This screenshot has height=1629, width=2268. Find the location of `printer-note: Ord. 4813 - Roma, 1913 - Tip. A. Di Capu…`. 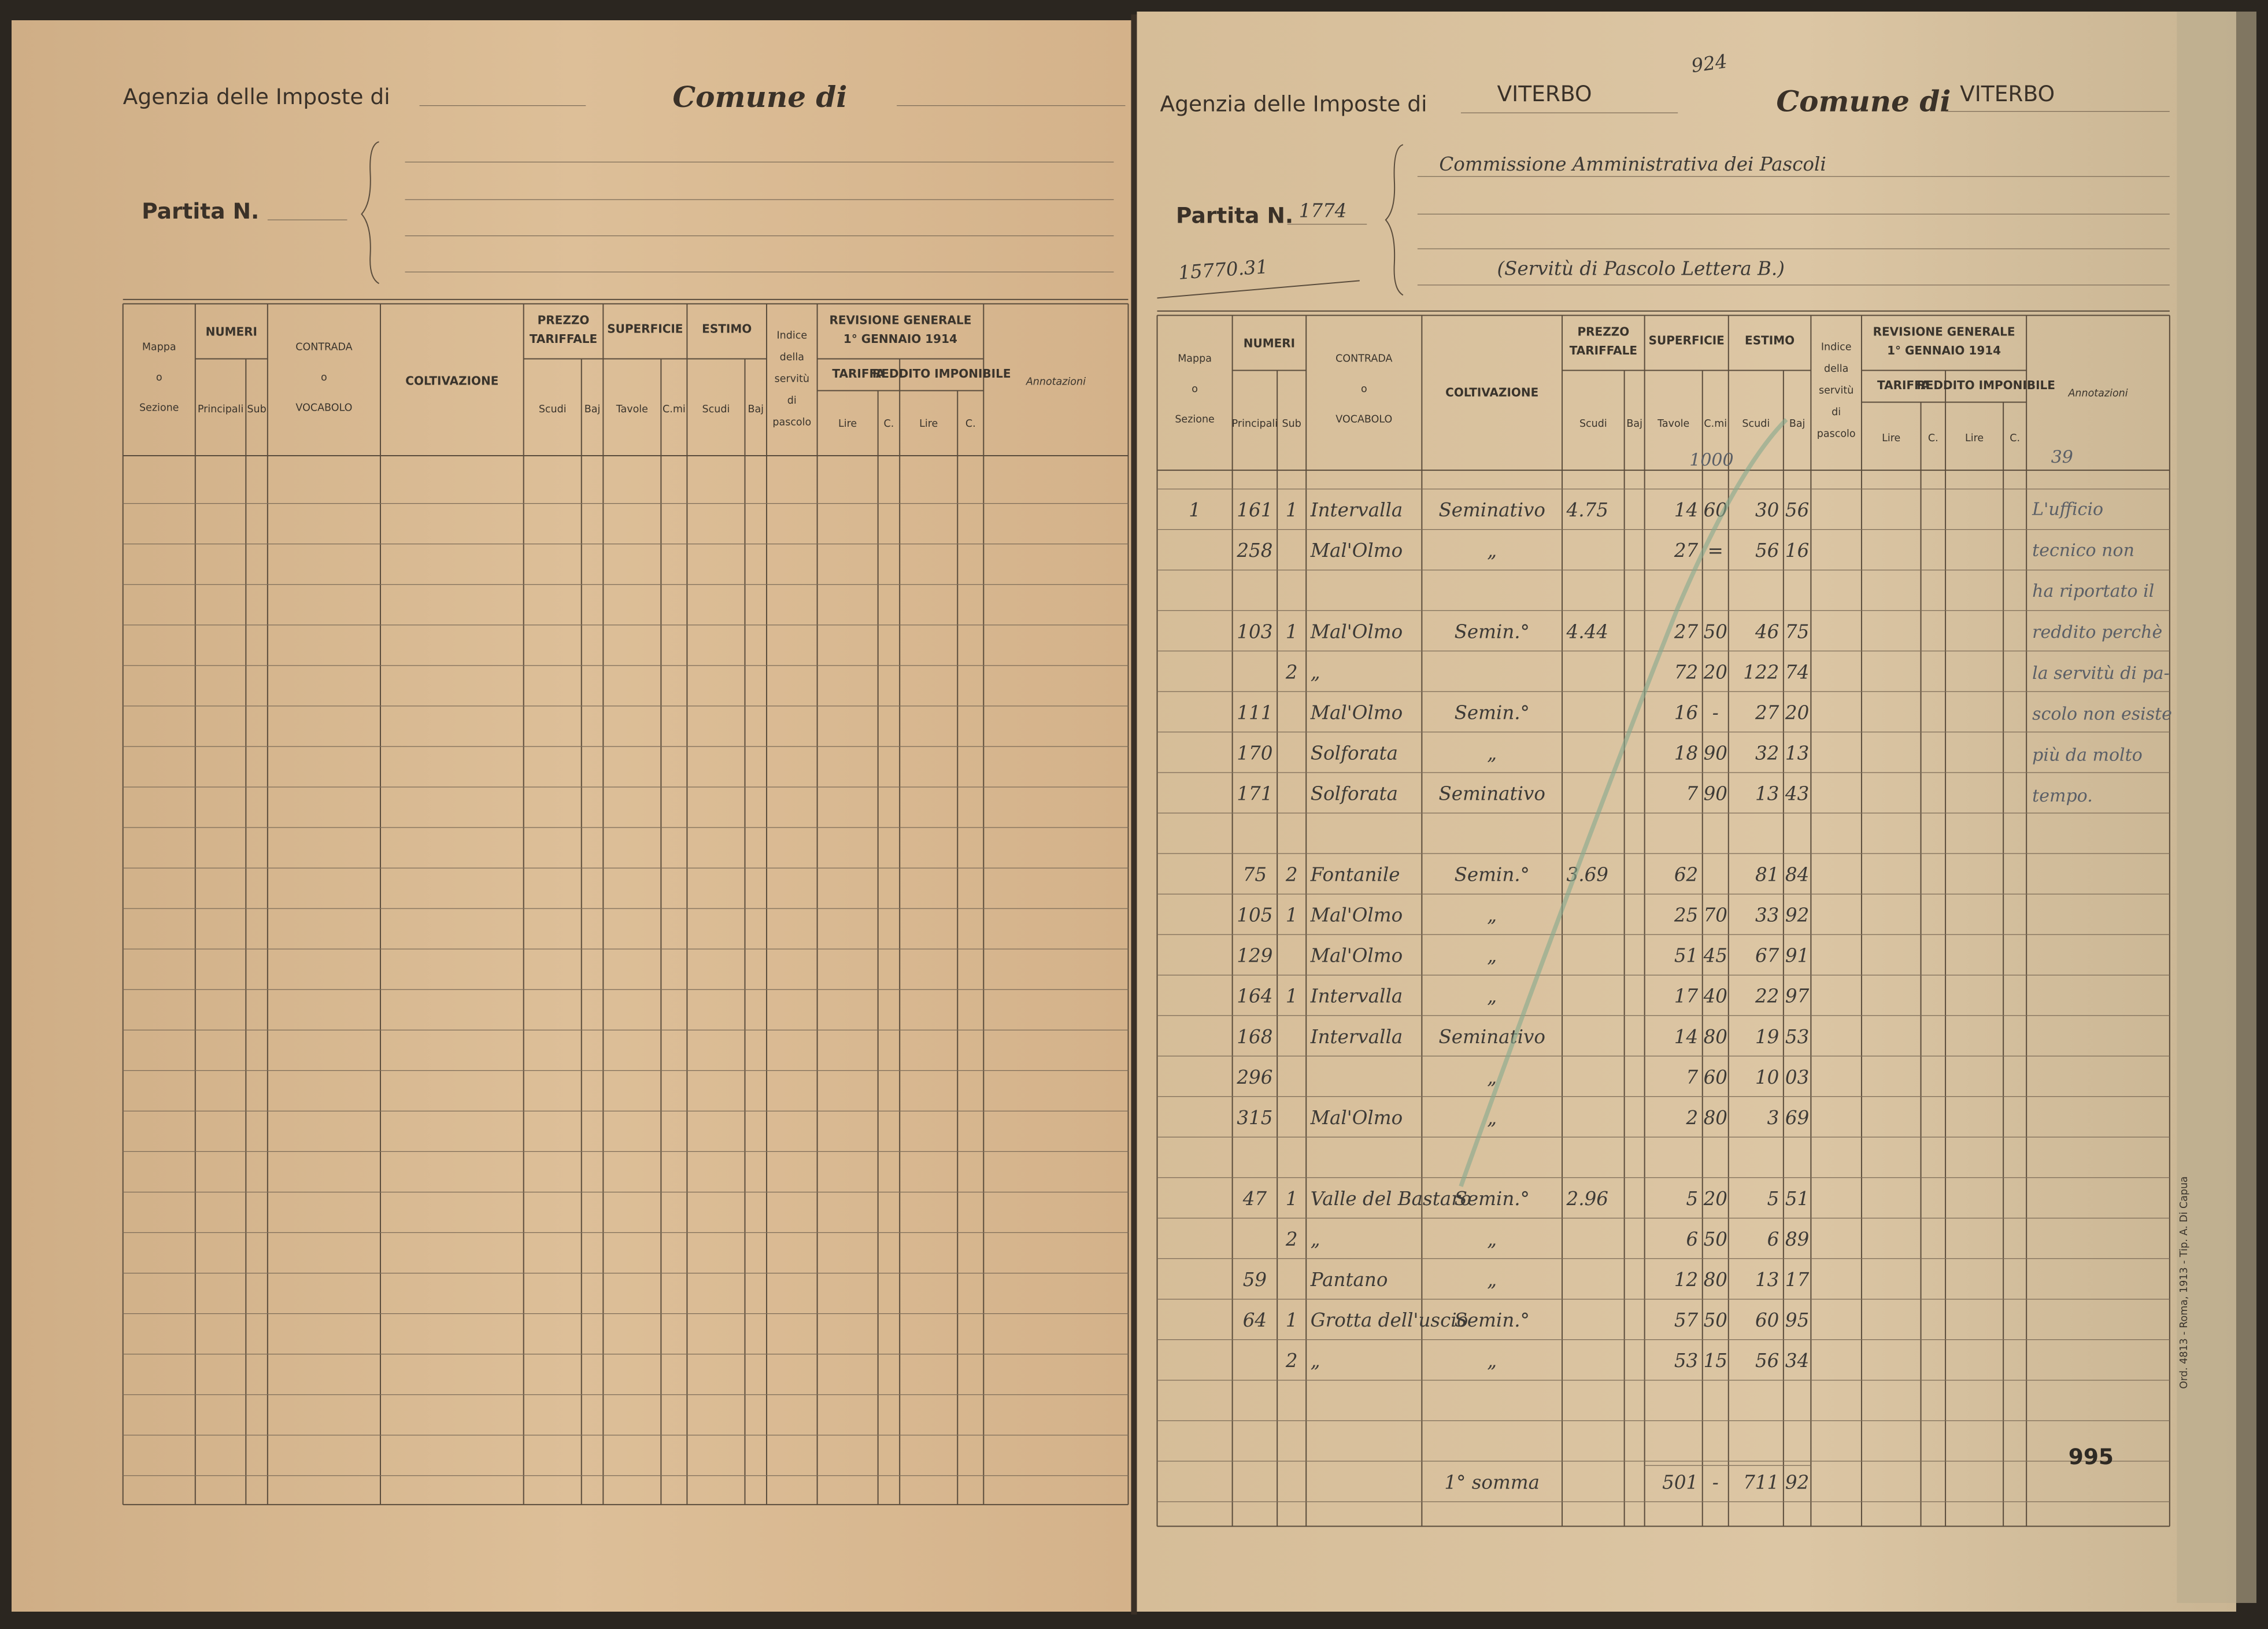

printer-note: Ord. 4813 - Roma, 1913 - Tip. A. Di Capu… is located at coordinates (2184, 1282).